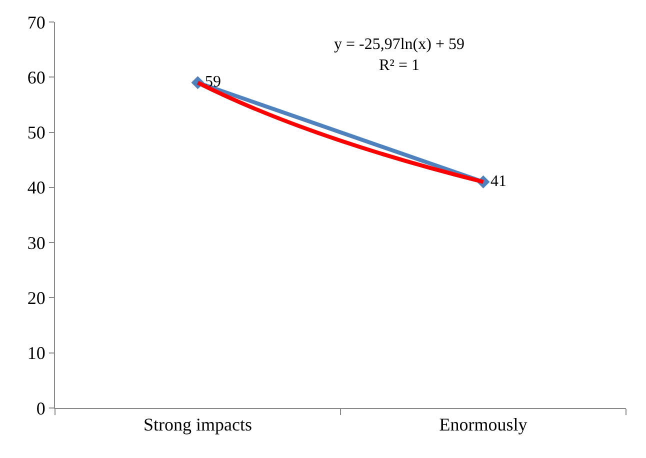 The image size is (646, 458). What do you see at coordinates (198, 424) in the screenshot?
I see `x-tick-label: Strong impacts` at bounding box center [198, 424].